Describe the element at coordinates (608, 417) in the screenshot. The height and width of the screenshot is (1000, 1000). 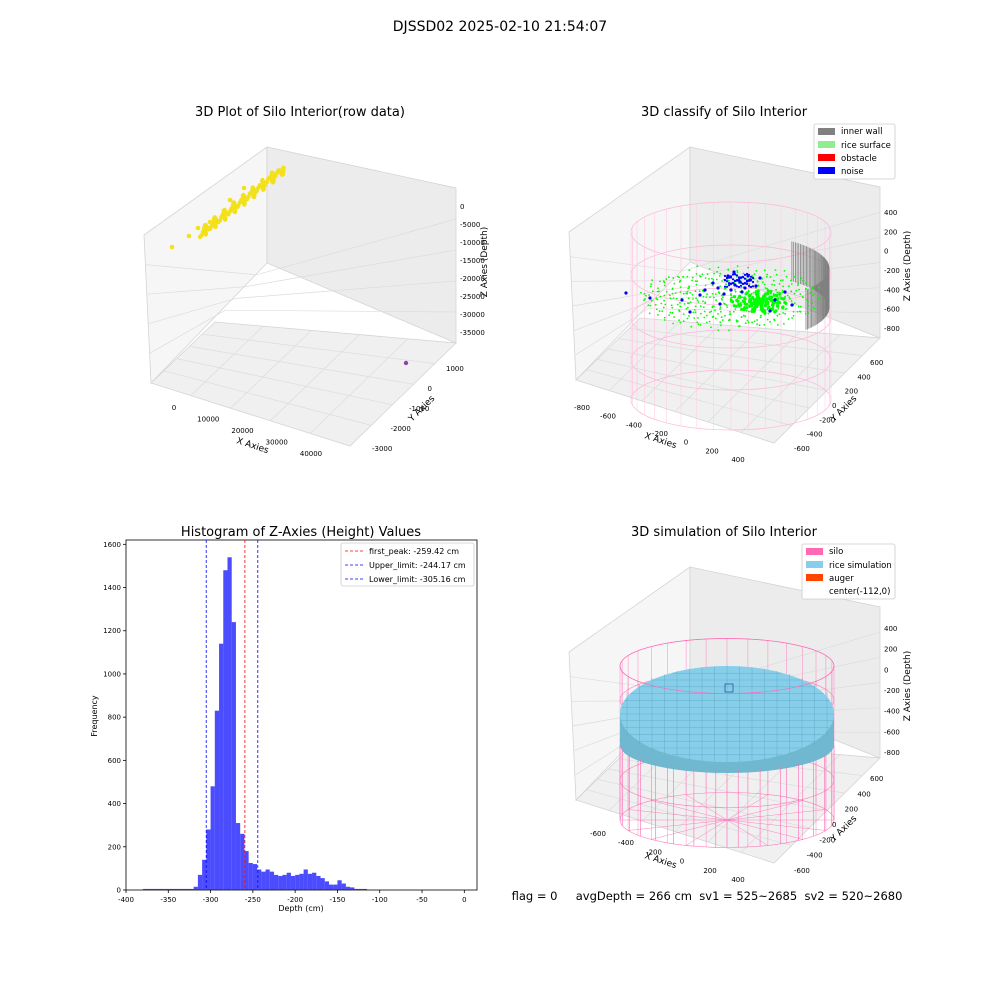
I see `classify-x-tick: -600` at that location.